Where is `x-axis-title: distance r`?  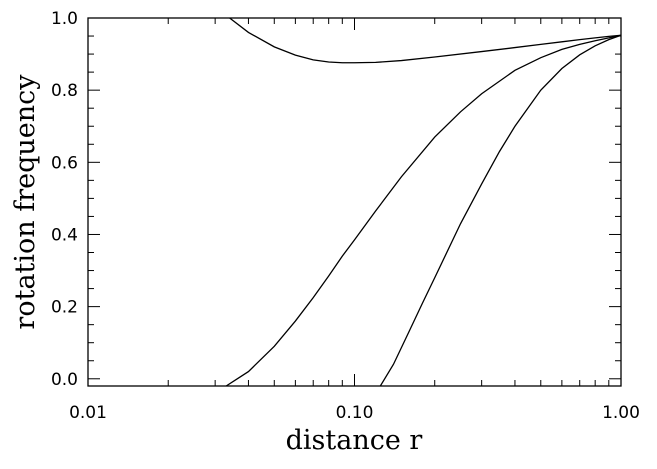
x-axis-title: distance r is located at coordinates (354, 440).